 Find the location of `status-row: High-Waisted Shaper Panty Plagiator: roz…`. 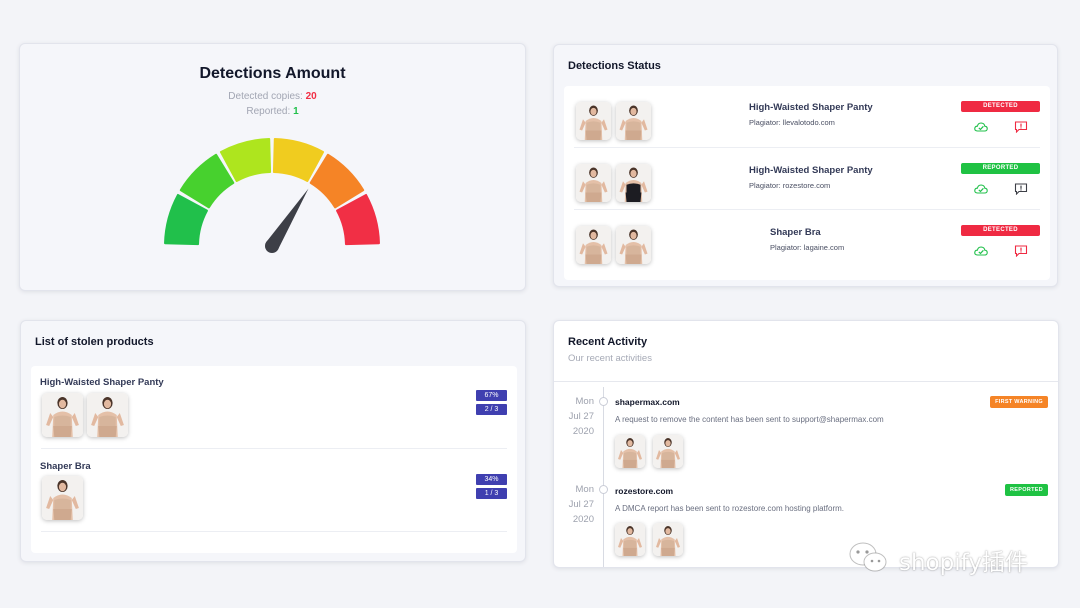

status-row: High-Waisted Shaper Panty Plagiator: roz… is located at coordinates (807, 179).